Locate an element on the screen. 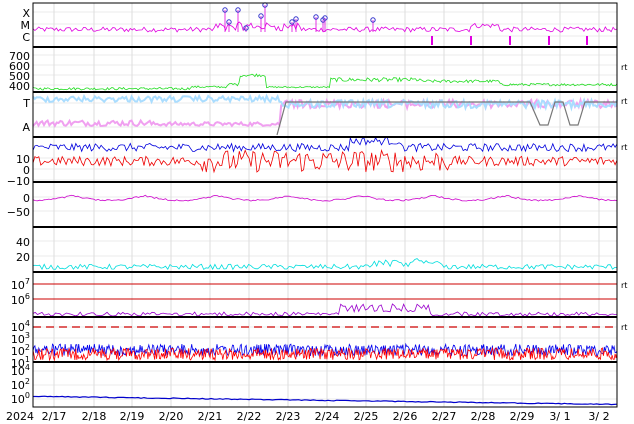 The image size is (634, 424). electron-tick-label: 10⁴ is located at coordinates (20, 326).